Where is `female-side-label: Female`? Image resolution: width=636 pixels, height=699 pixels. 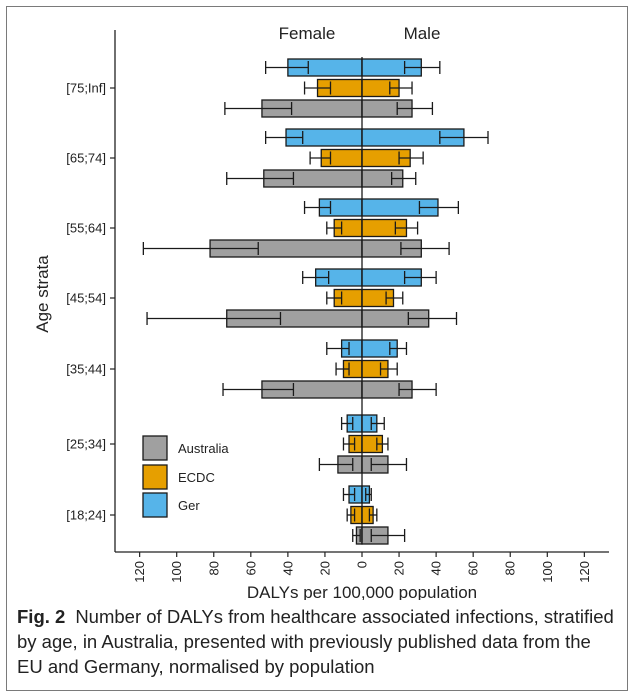 female-side-label: Female is located at coordinates (307, 33).